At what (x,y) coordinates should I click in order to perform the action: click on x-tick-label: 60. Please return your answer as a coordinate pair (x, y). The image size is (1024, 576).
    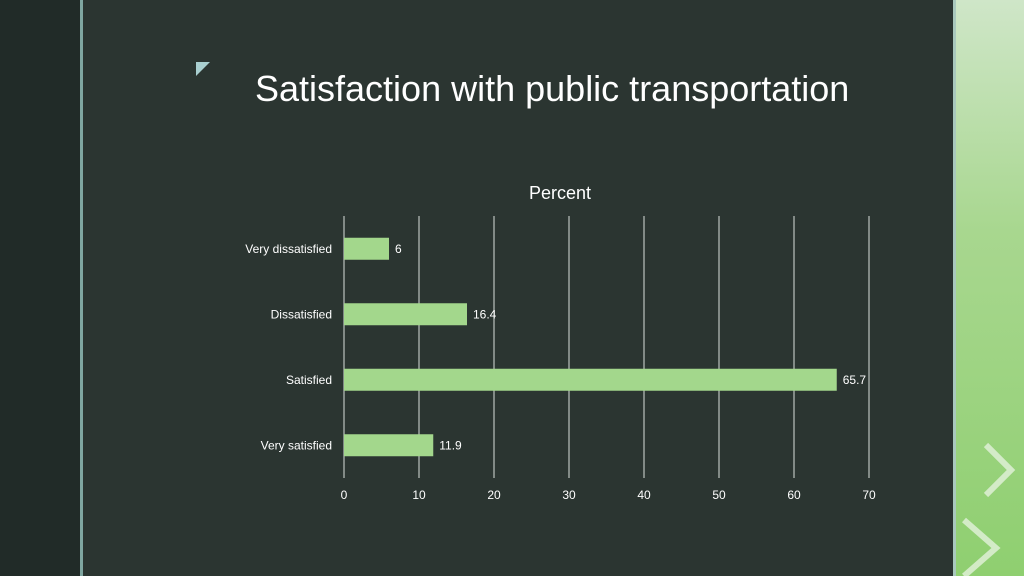
    Looking at the image, I should click on (794, 495).